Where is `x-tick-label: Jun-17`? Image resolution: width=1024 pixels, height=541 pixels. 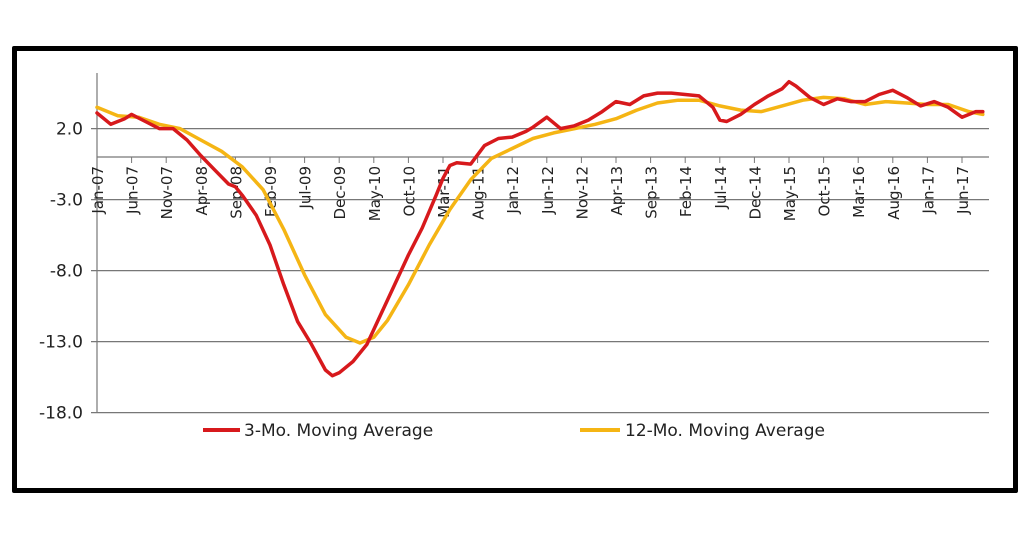
x-tick-label: Jun-17 is located at coordinates (963, 190).